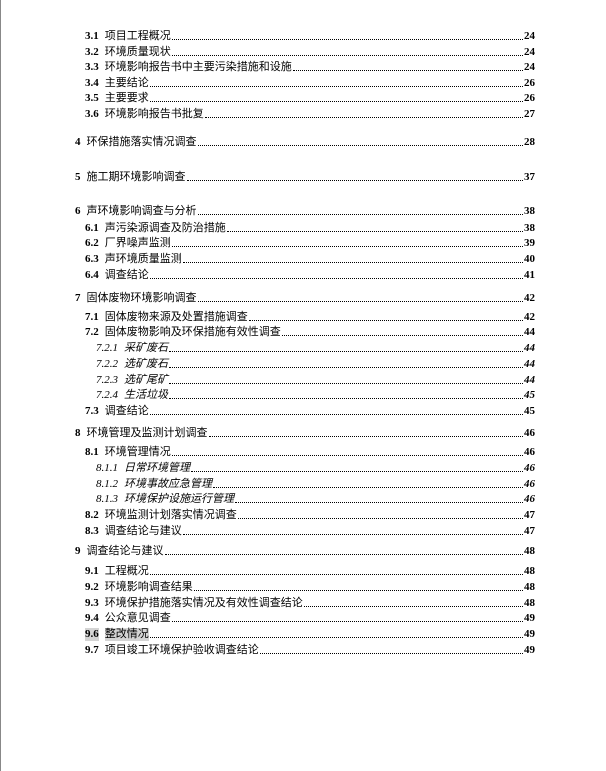 This screenshot has width=606, height=771. I want to click on section-title: 整改情况, so click(126, 634).